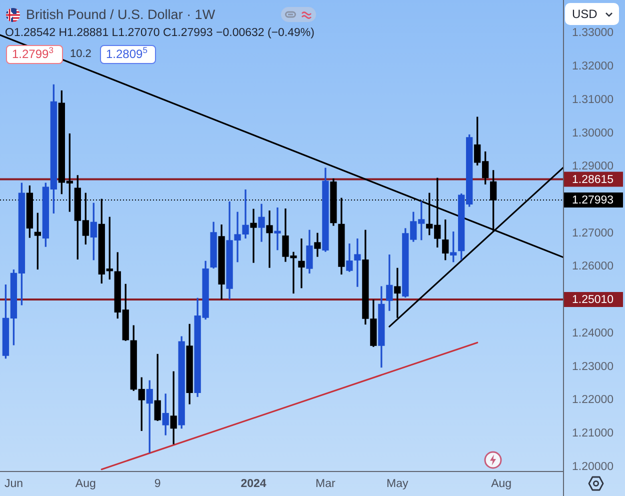 This screenshot has width=625, height=496. Describe the element at coordinates (253, 484) in the screenshot. I see `x-tick-label: 2024` at that location.